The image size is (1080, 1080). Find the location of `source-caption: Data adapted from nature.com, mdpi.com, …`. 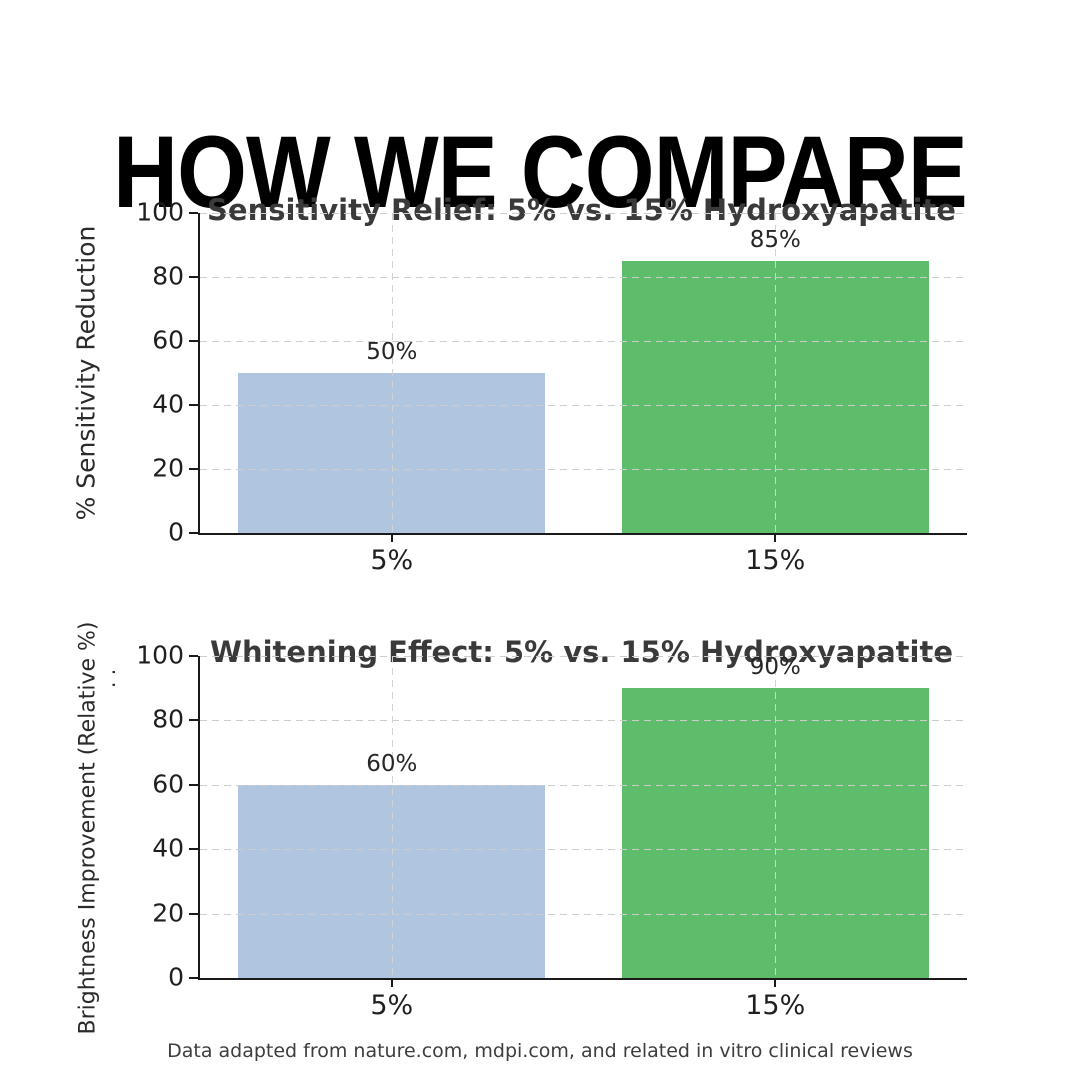

source-caption: Data adapted from nature.com, mdpi.com, … is located at coordinates (540, 1051).